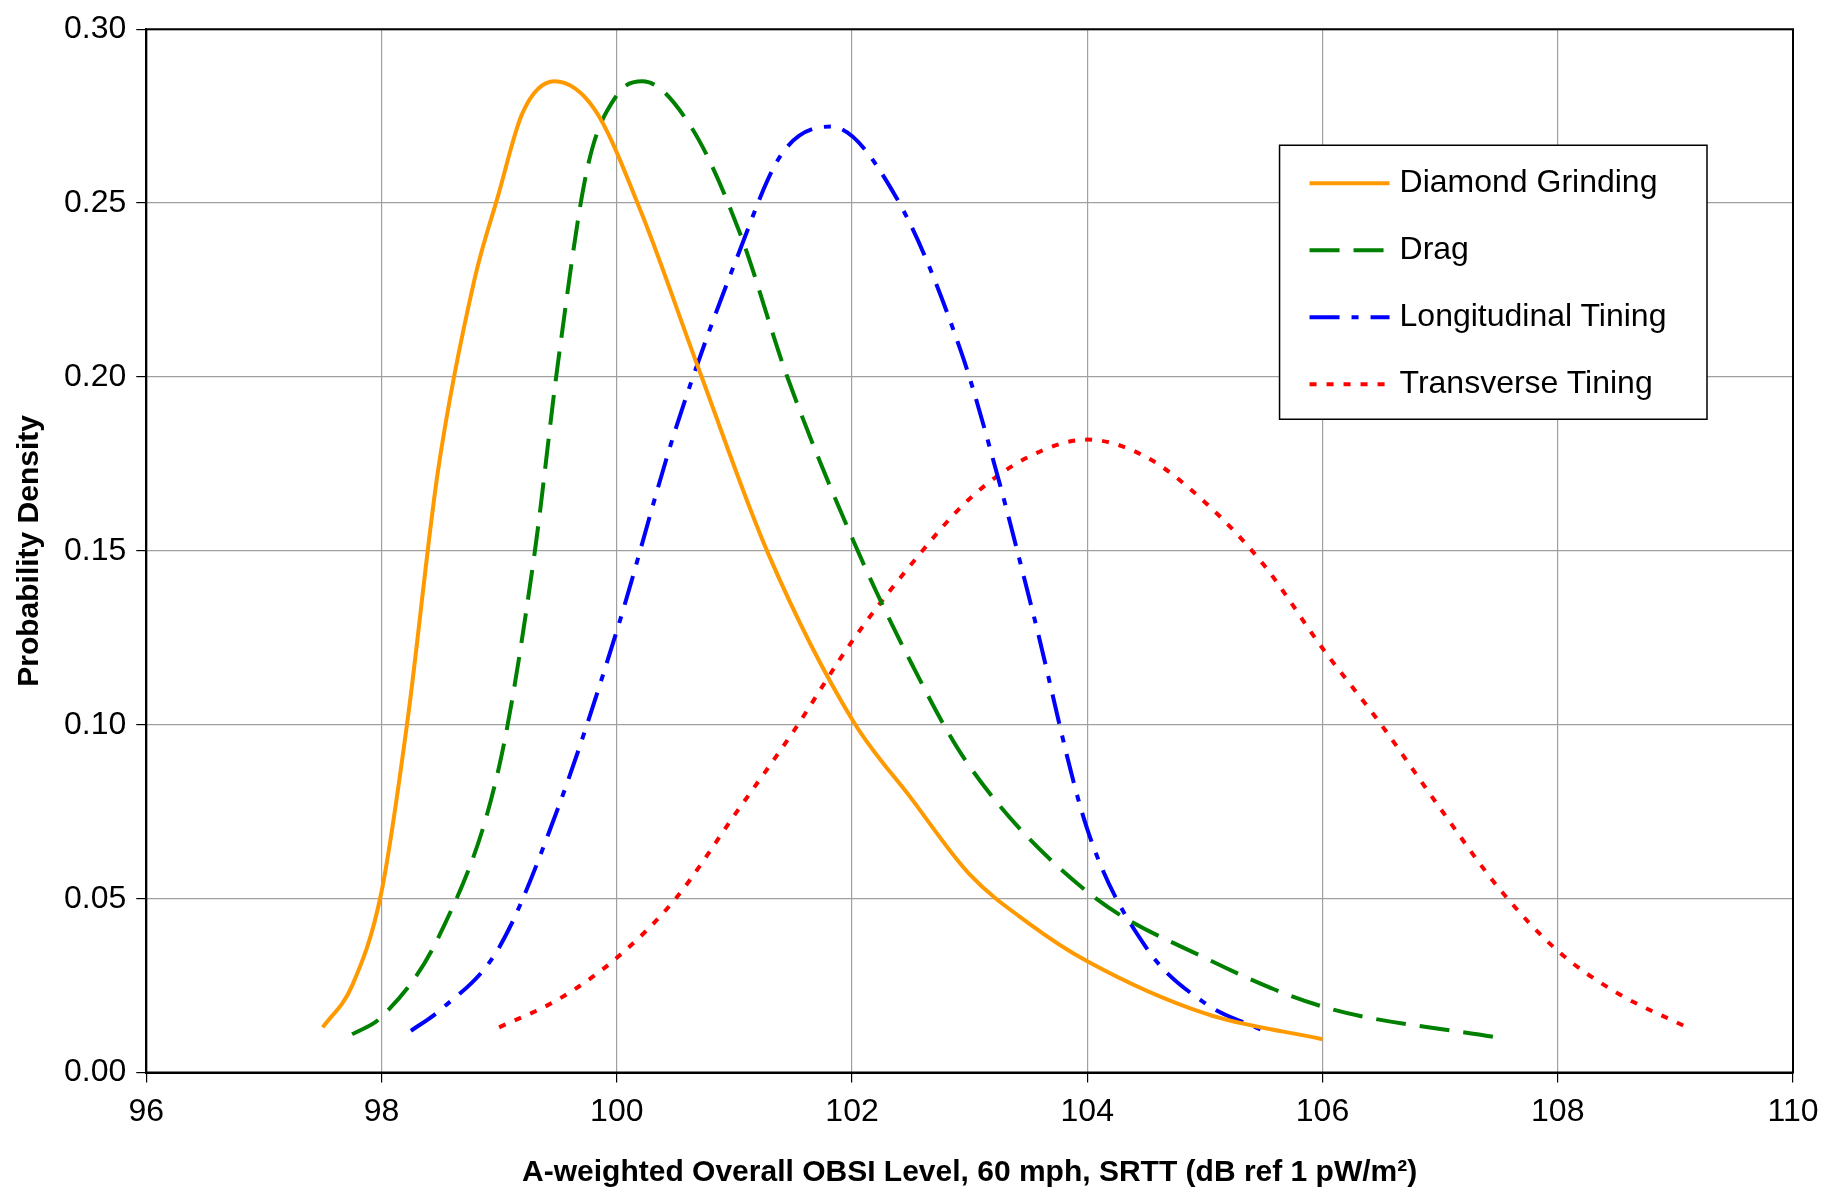 The image size is (1841, 1203). What do you see at coordinates (95, 548) in the screenshot?
I see `y-tick-label: 0.15` at bounding box center [95, 548].